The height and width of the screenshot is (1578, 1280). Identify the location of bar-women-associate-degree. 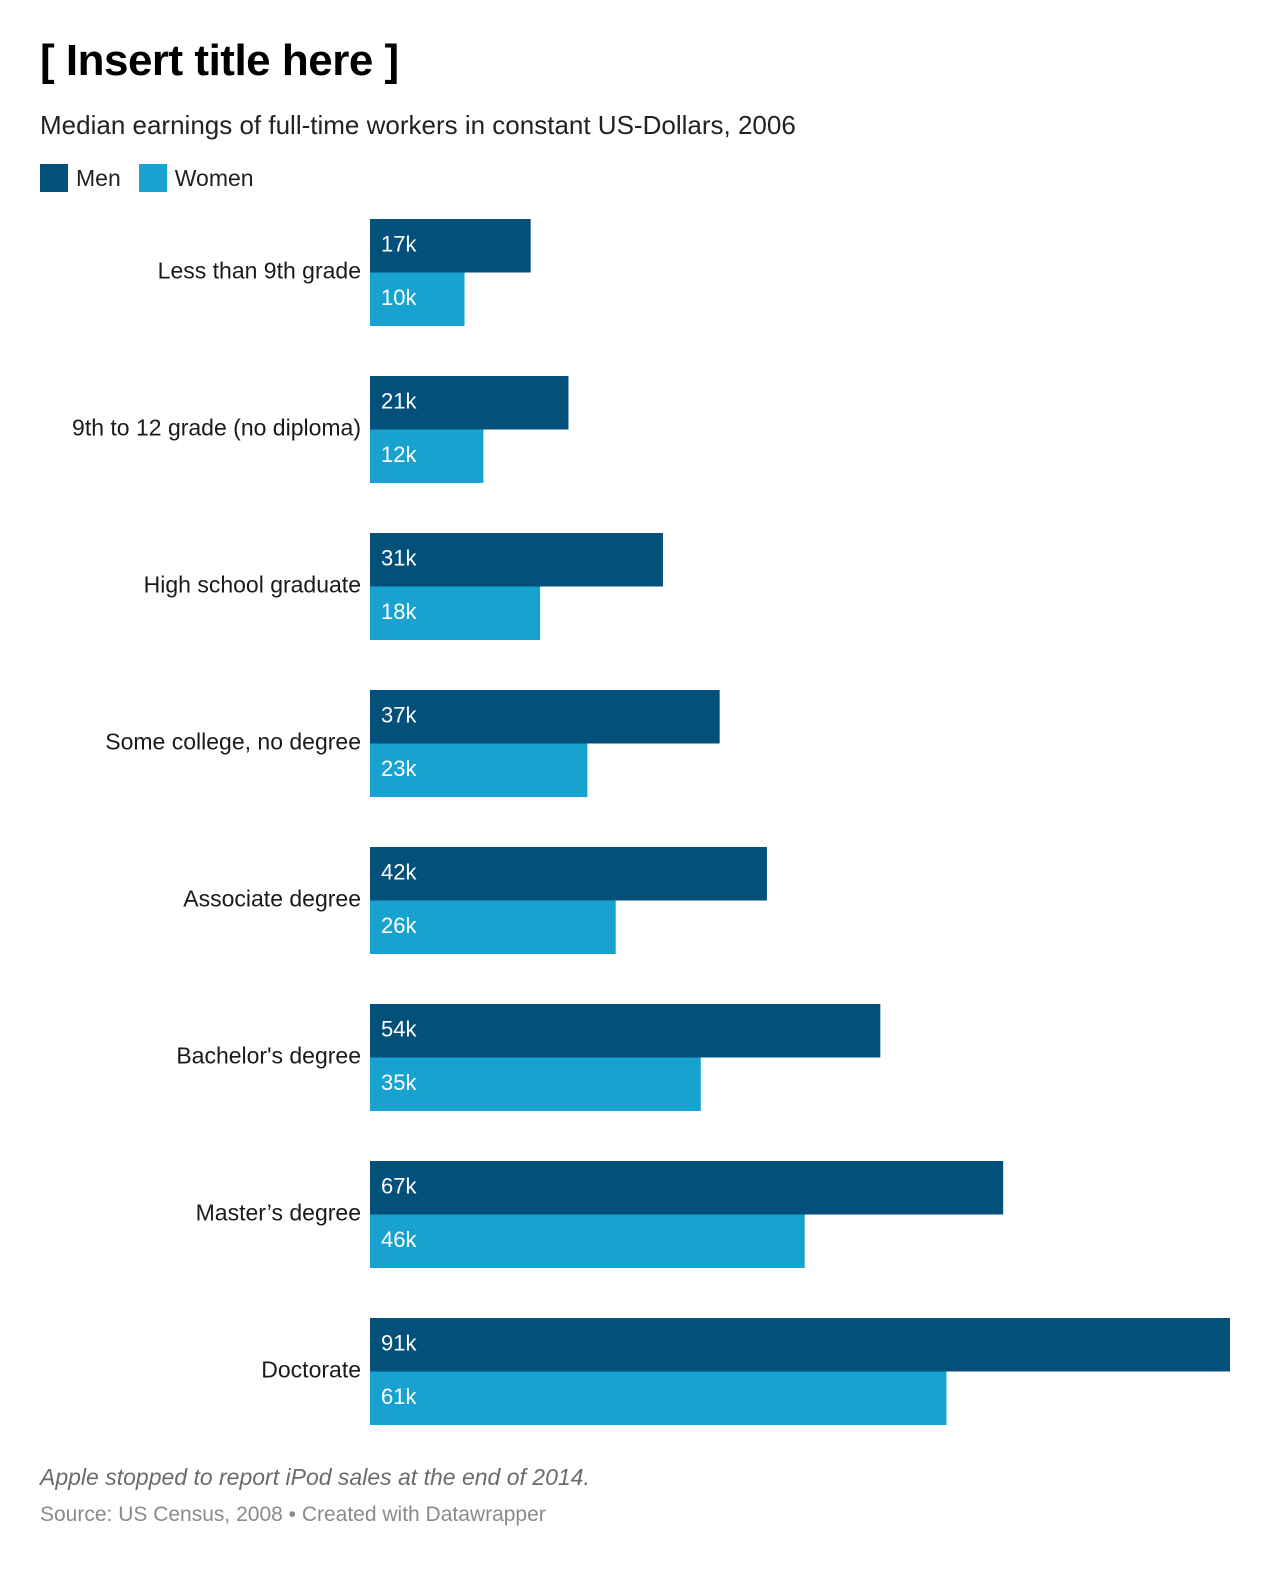
(493, 927).